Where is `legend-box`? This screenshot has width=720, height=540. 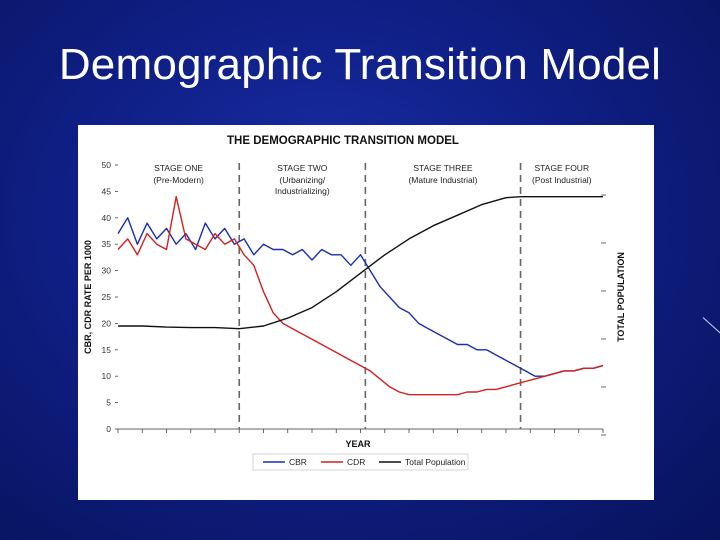 legend-box is located at coordinates (360, 462).